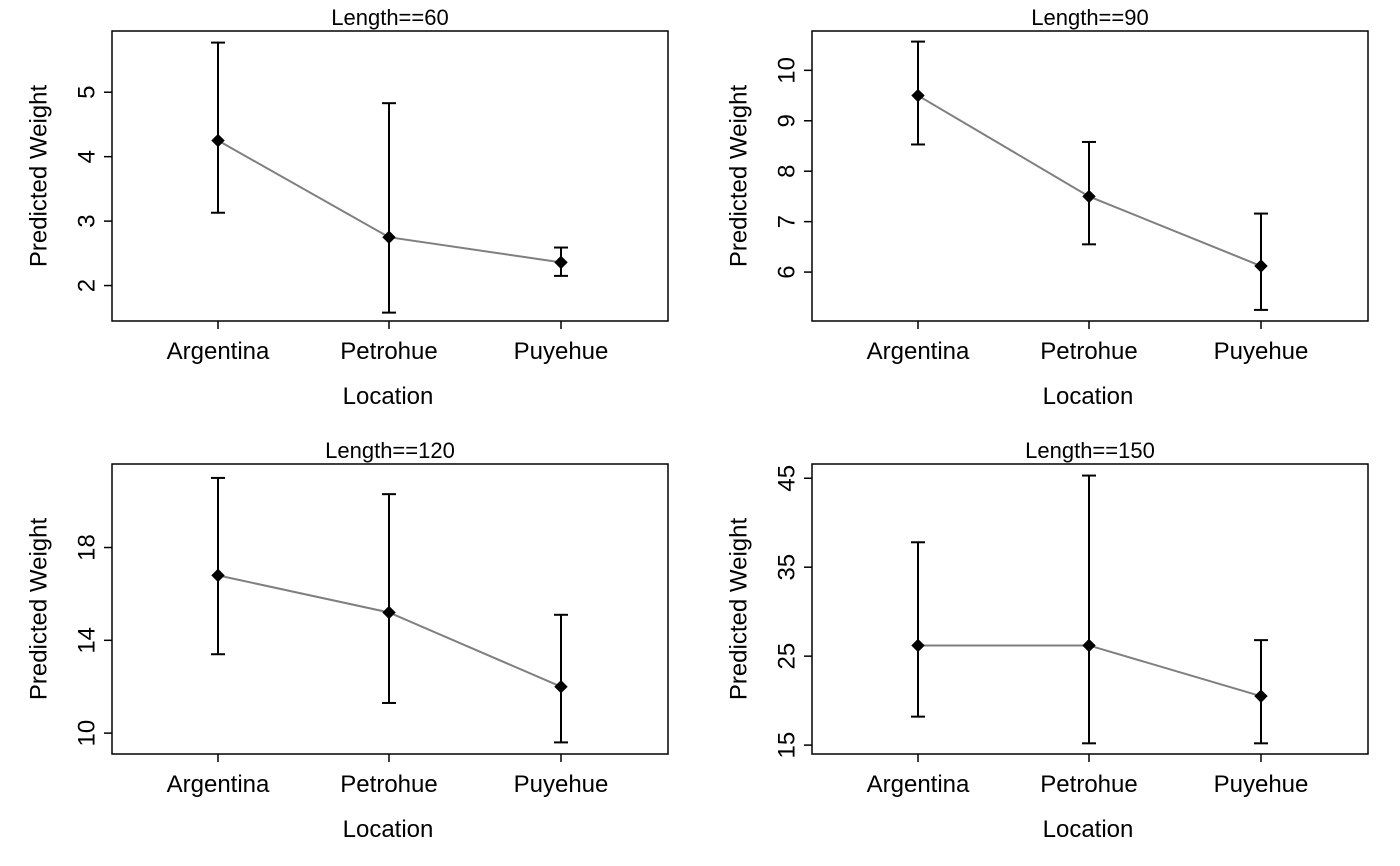 The height and width of the screenshot is (866, 1400). I want to click on chart-title: Length==150, so click(1090, 450).